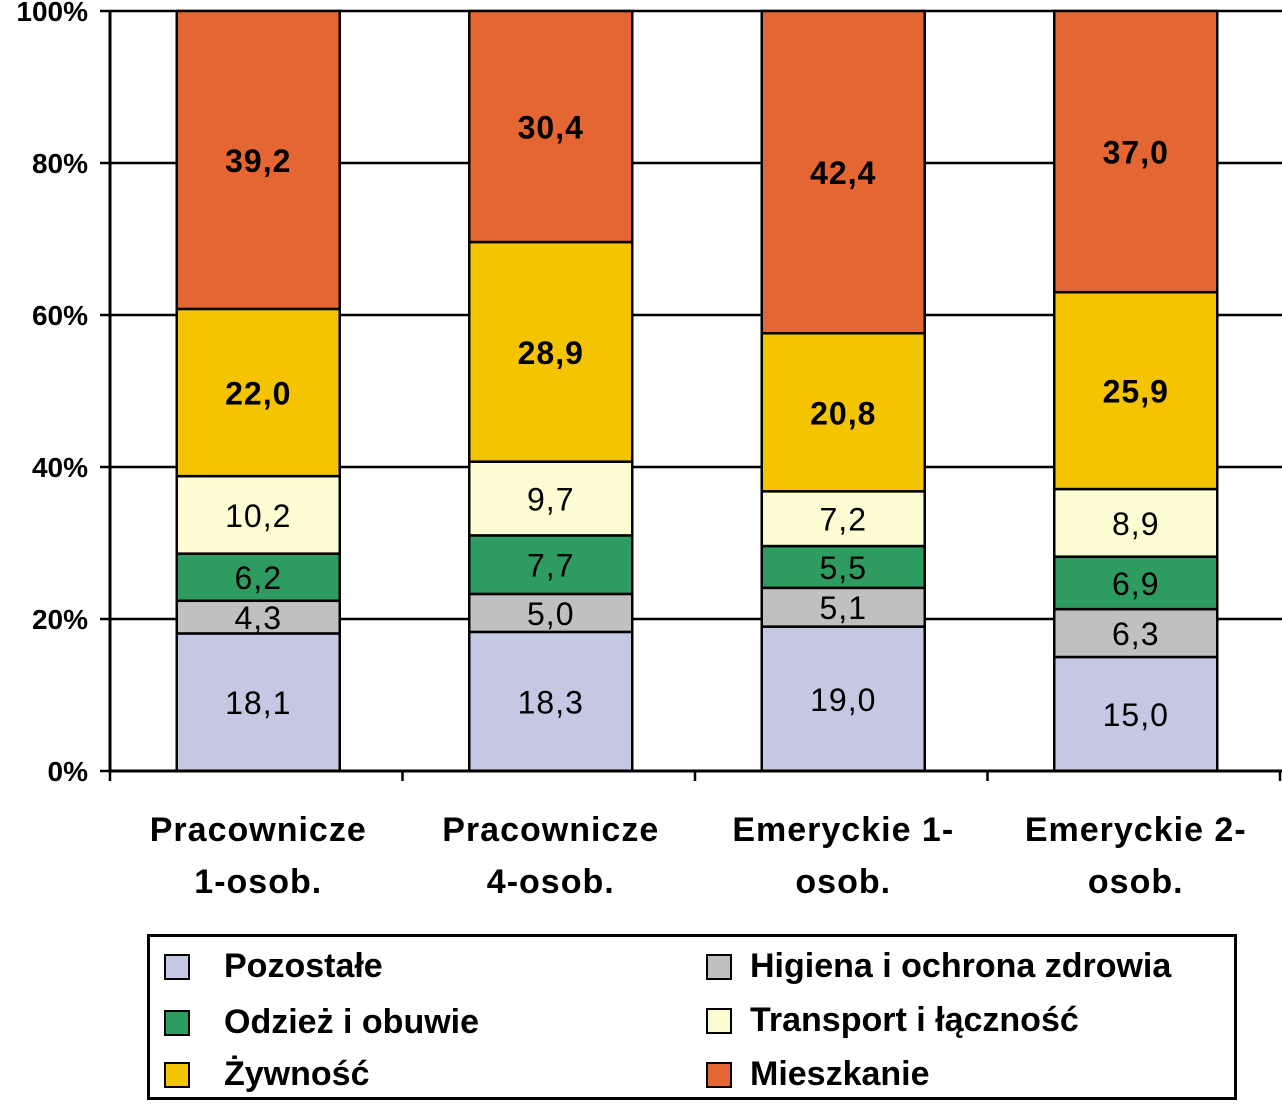 The image size is (1282, 1104). What do you see at coordinates (843, 830) in the screenshot?
I see `x-category-label: Emeryckie 1-` at bounding box center [843, 830].